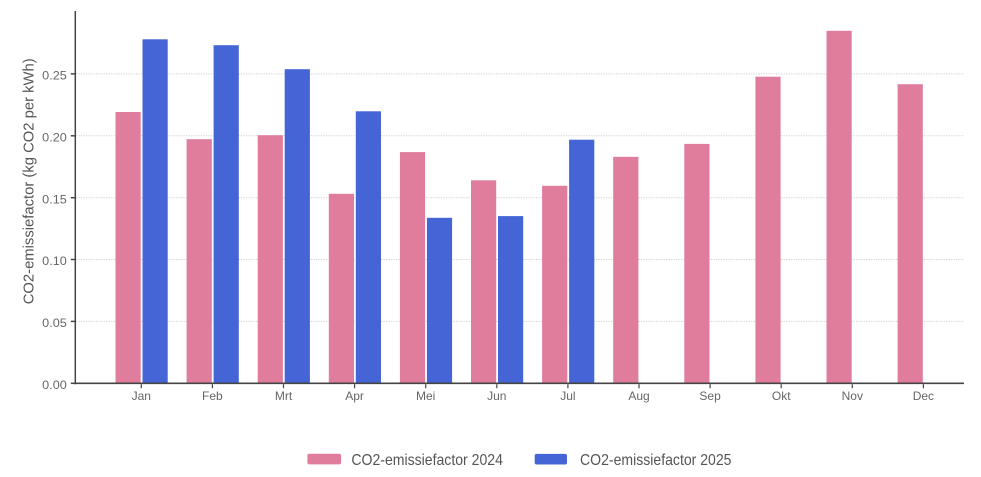 This screenshot has height=477, width=981. Describe the element at coordinates (638, 396) in the screenshot. I see `svg-text: Aug` at that location.